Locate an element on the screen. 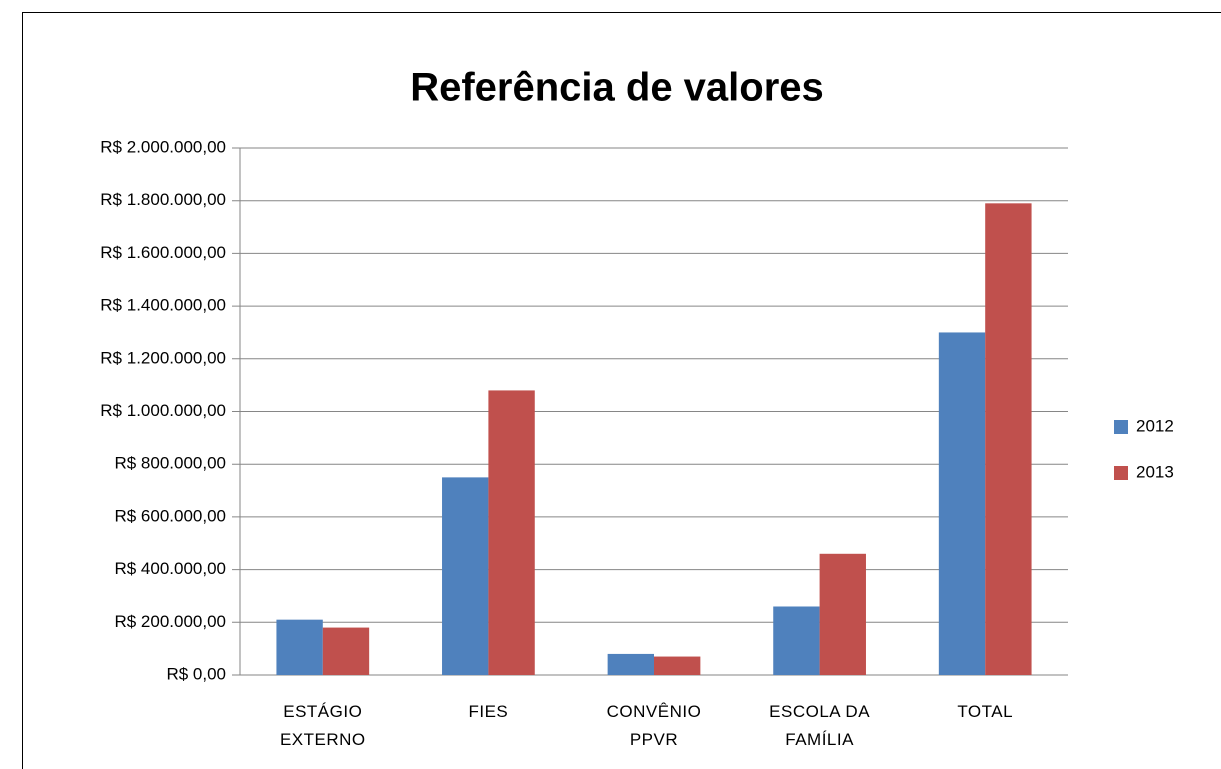 The height and width of the screenshot is (769, 1221). y-tick-label: R$ 800.000,00 is located at coordinates (170, 463).